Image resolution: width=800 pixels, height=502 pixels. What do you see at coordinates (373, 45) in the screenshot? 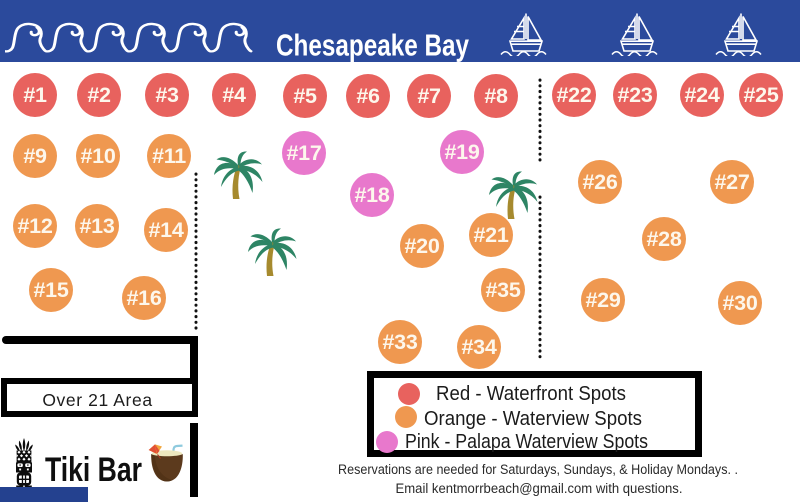
I see `svg-text: Chesapeake Bay` at bounding box center [373, 45].